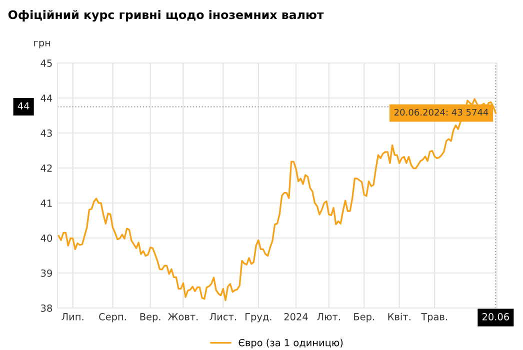  I want to click on y-tick-label: 41, so click(46, 203).